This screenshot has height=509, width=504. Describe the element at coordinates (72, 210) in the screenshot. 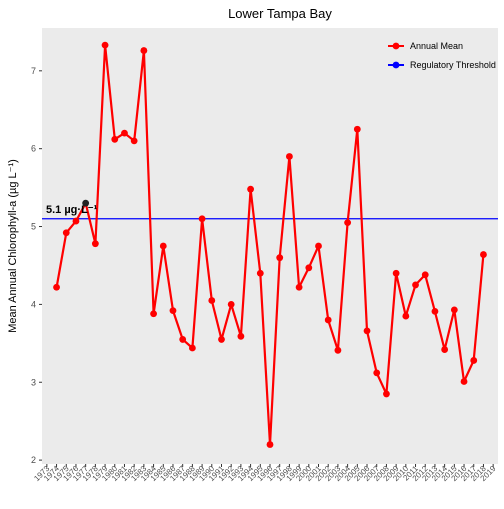

I see `threshold-annotation: 5.1 µg·L⁻¹` at that location.